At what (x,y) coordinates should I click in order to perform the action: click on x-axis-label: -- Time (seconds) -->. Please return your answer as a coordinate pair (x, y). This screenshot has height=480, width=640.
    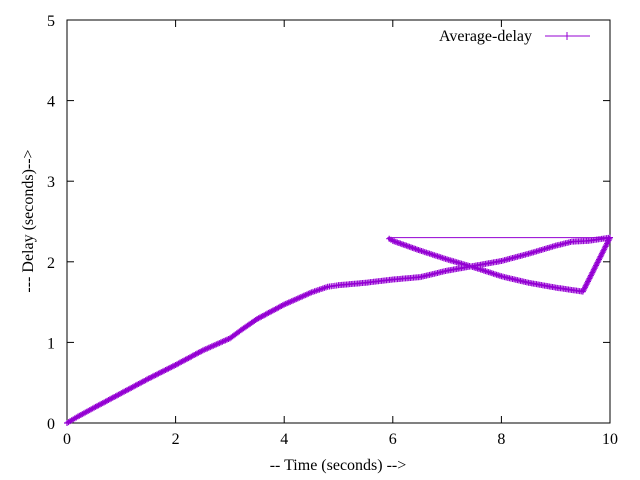
    Looking at the image, I should click on (338, 465).